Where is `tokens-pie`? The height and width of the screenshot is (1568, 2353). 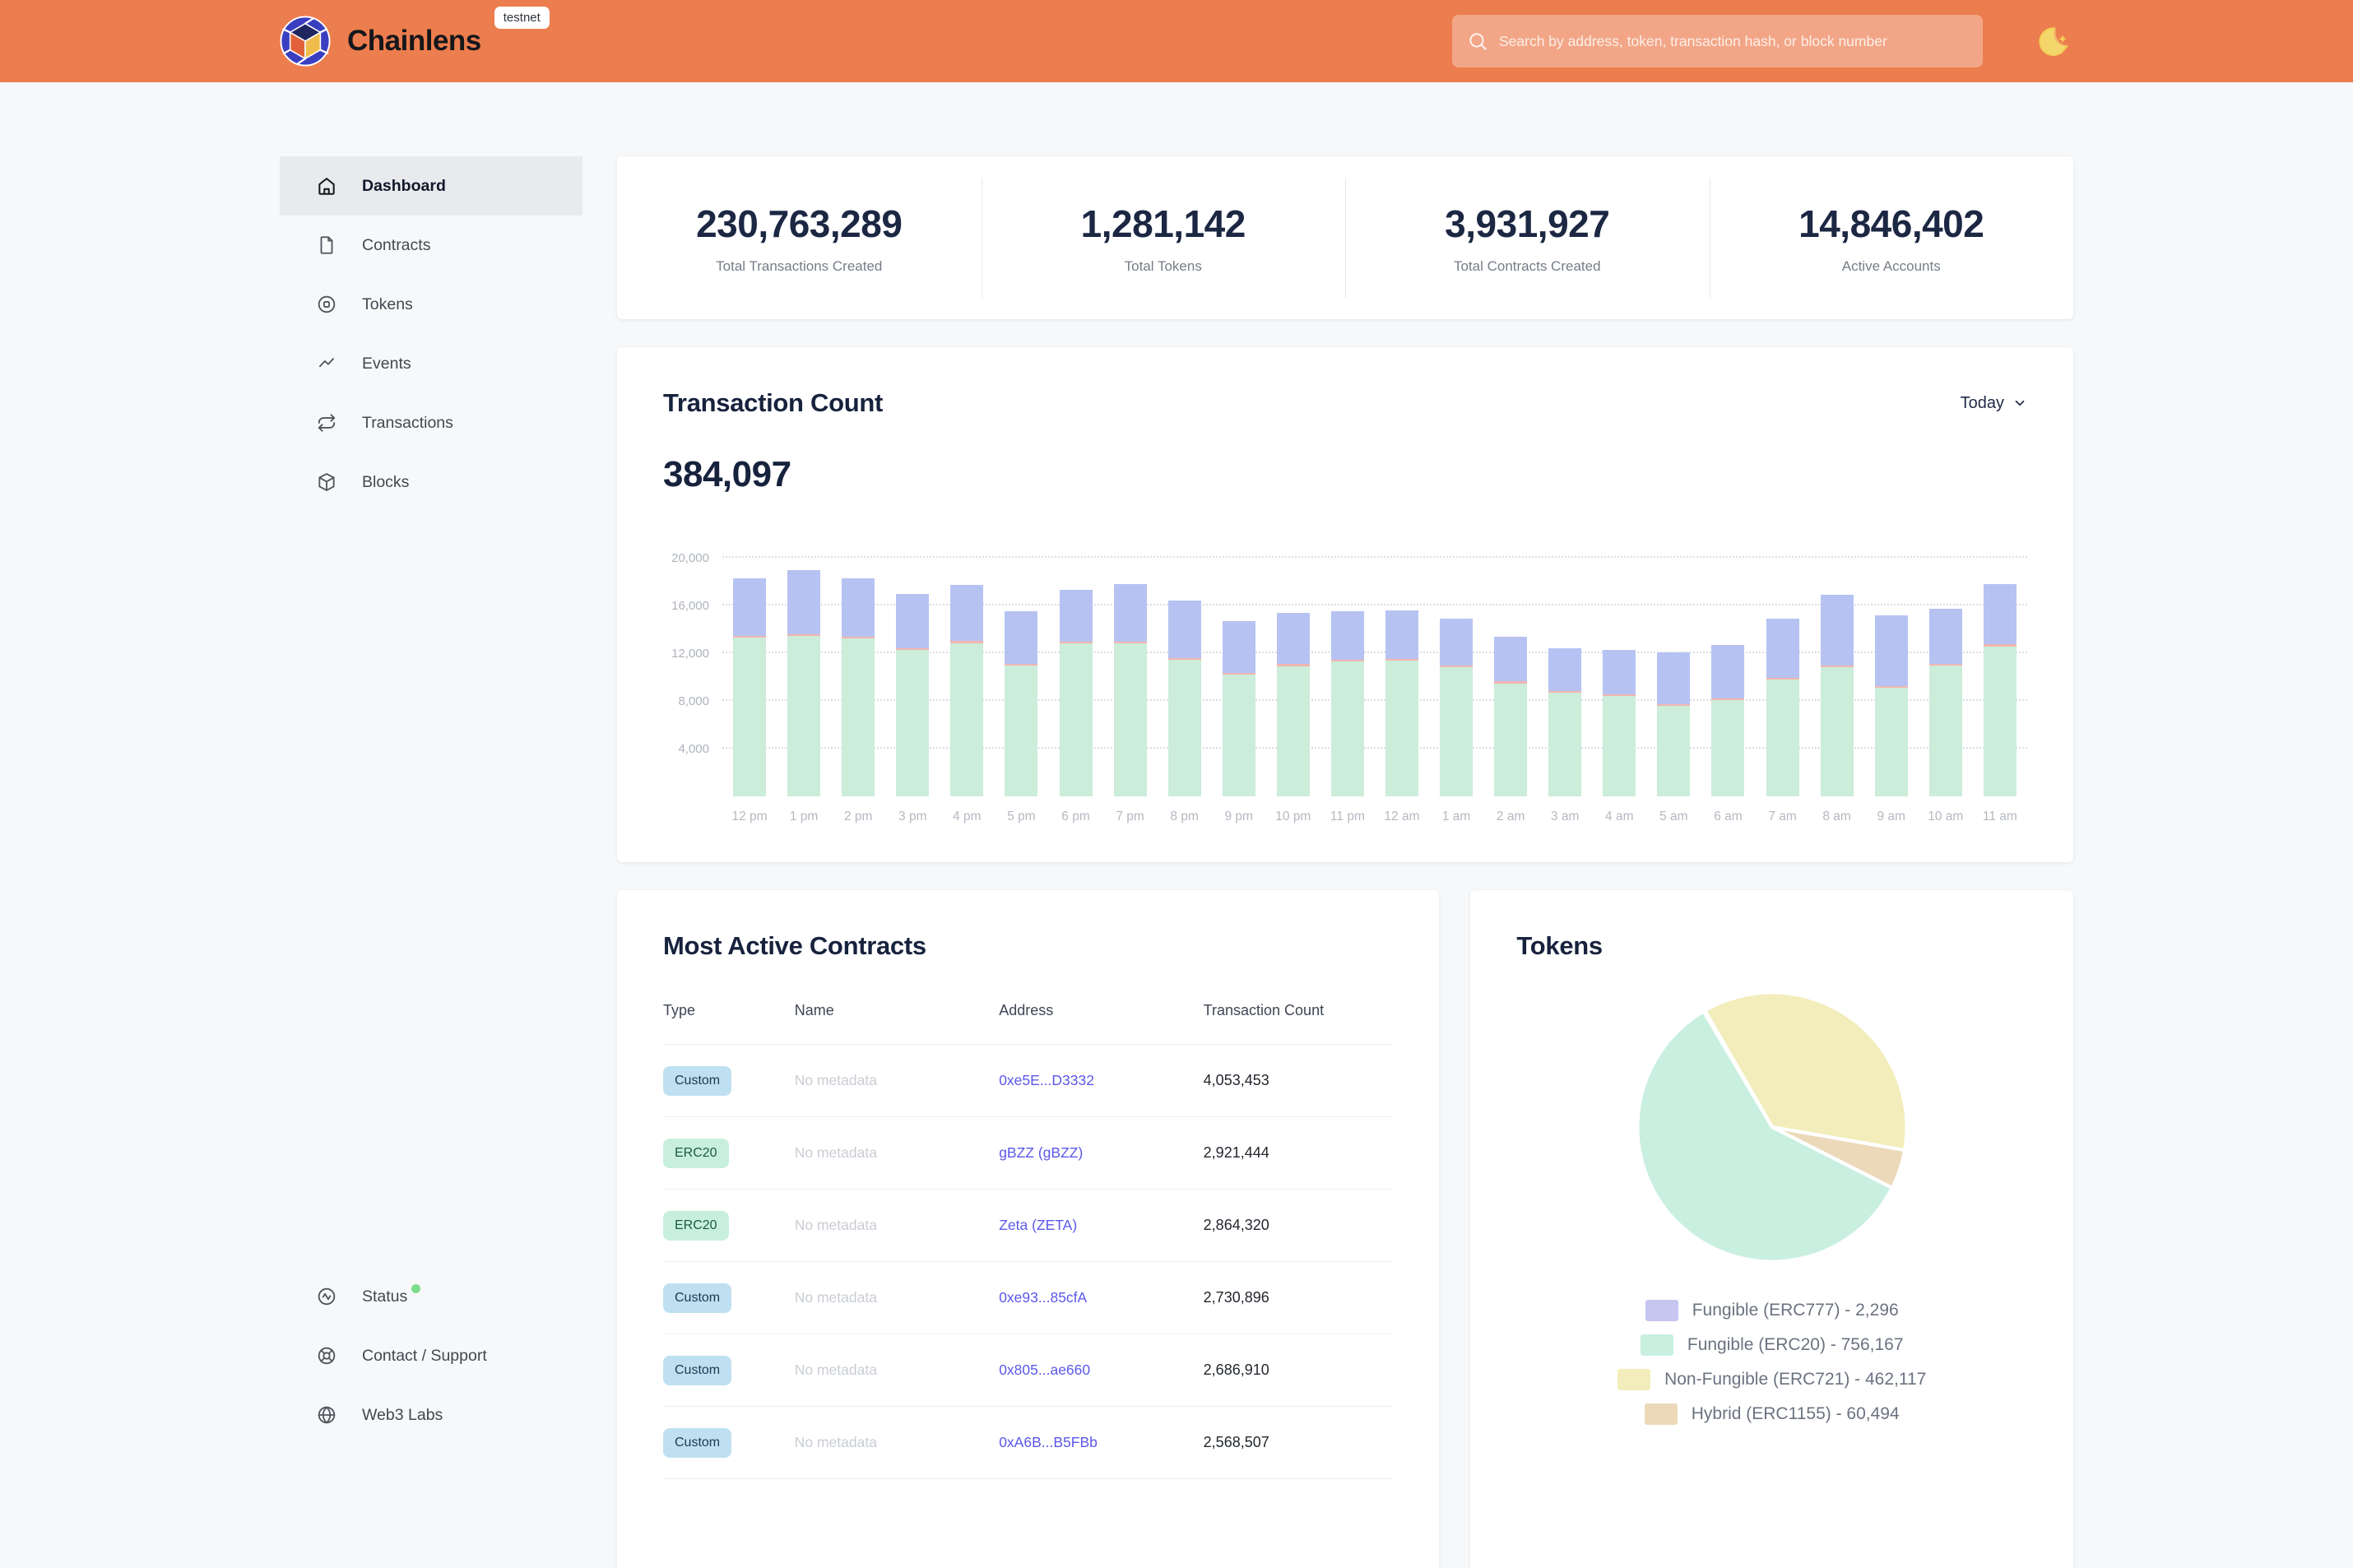 tokens-pie is located at coordinates (1773, 1127).